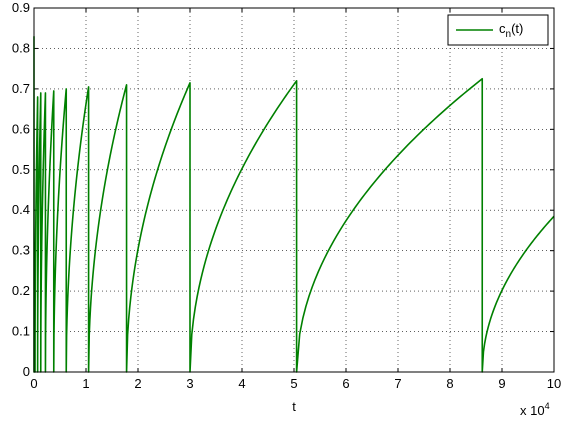 This screenshot has height=424, width=563. Describe the element at coordinates (85, 383) in the screenshot. I see `x-tick-label: 1` at that location.